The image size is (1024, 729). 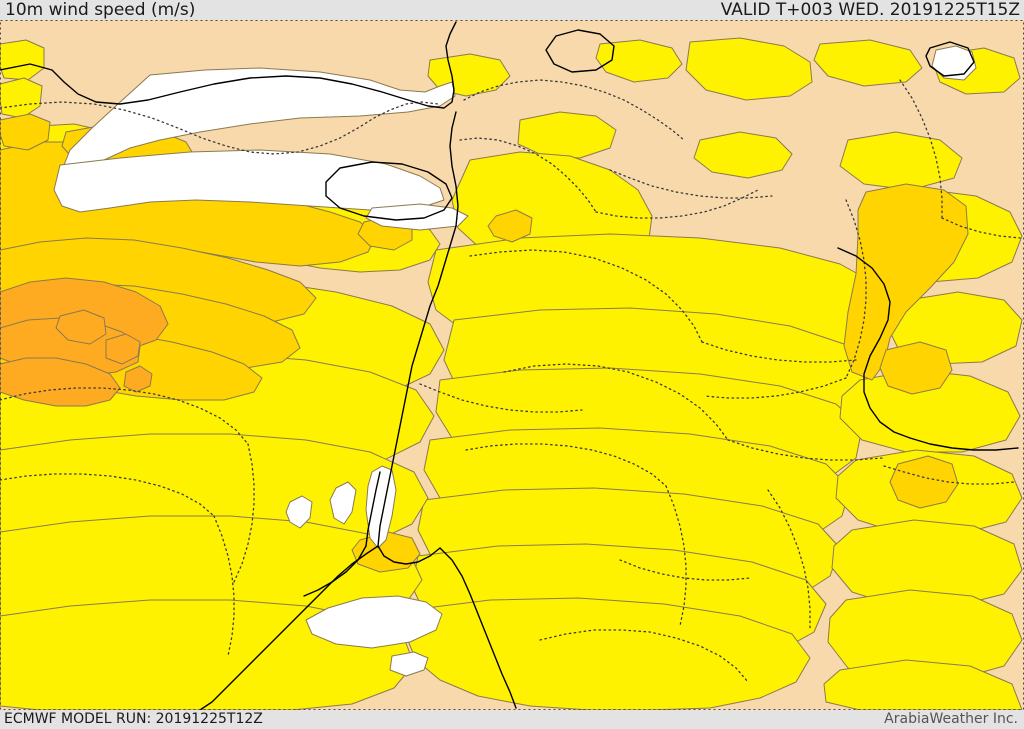 I want to click on attribution-label: ArabiaWeather Inc., so click(x=951, y=719).